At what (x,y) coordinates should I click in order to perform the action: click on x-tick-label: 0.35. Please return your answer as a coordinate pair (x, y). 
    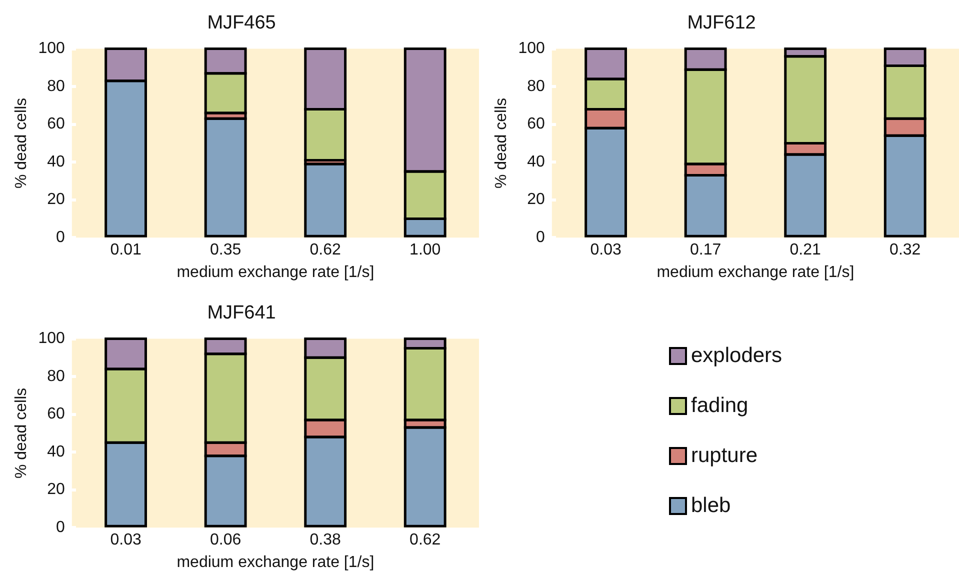
    Looking at the image, I should click on (226, 250).